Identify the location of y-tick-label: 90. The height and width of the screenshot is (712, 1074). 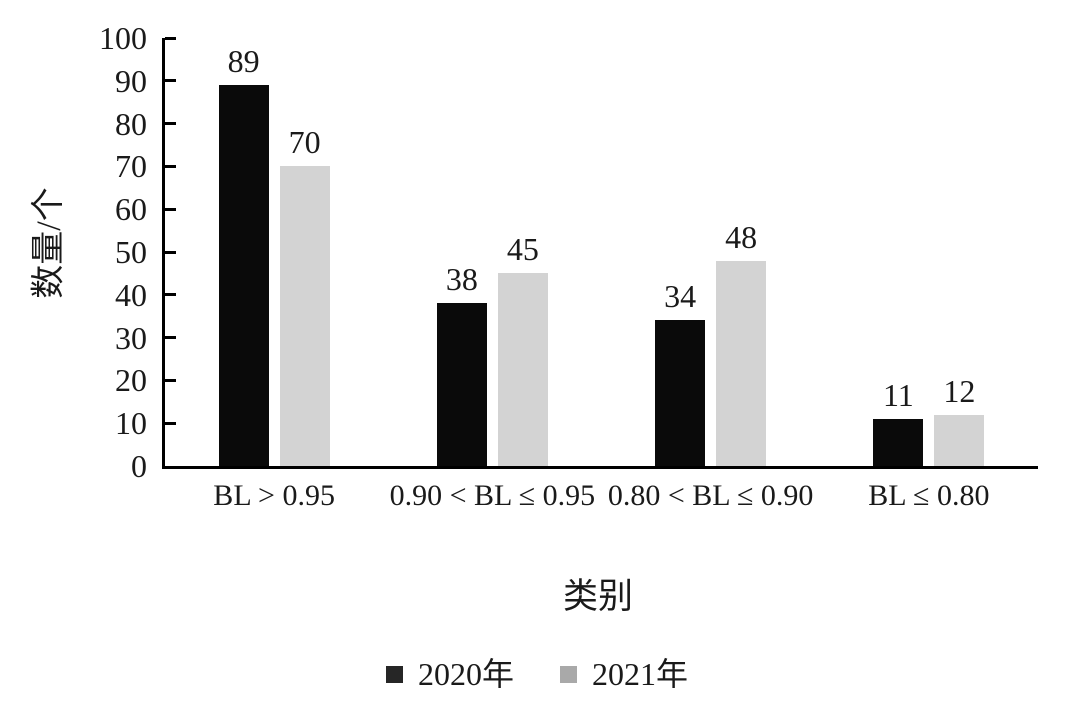
(131, 80).